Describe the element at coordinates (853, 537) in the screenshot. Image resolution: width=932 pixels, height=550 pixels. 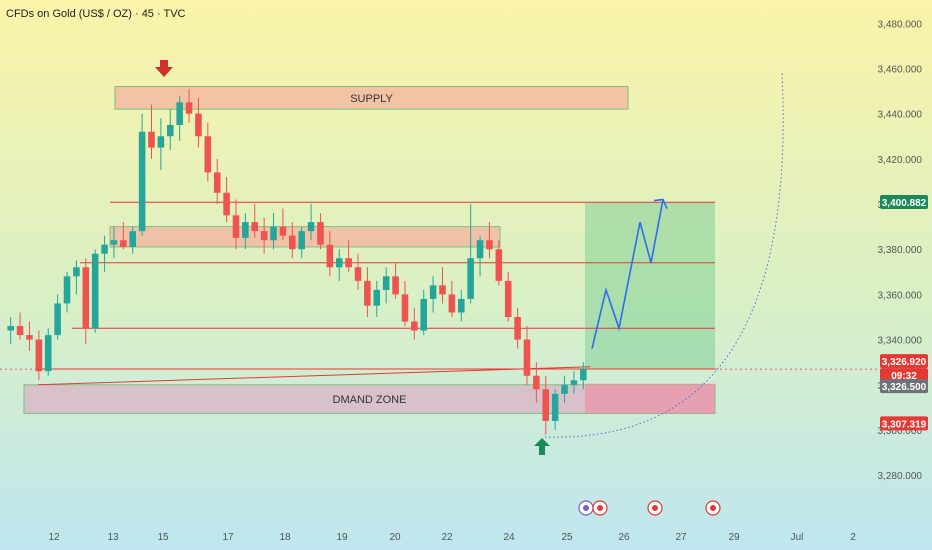
I see `x-tick-label: 2` at that location.